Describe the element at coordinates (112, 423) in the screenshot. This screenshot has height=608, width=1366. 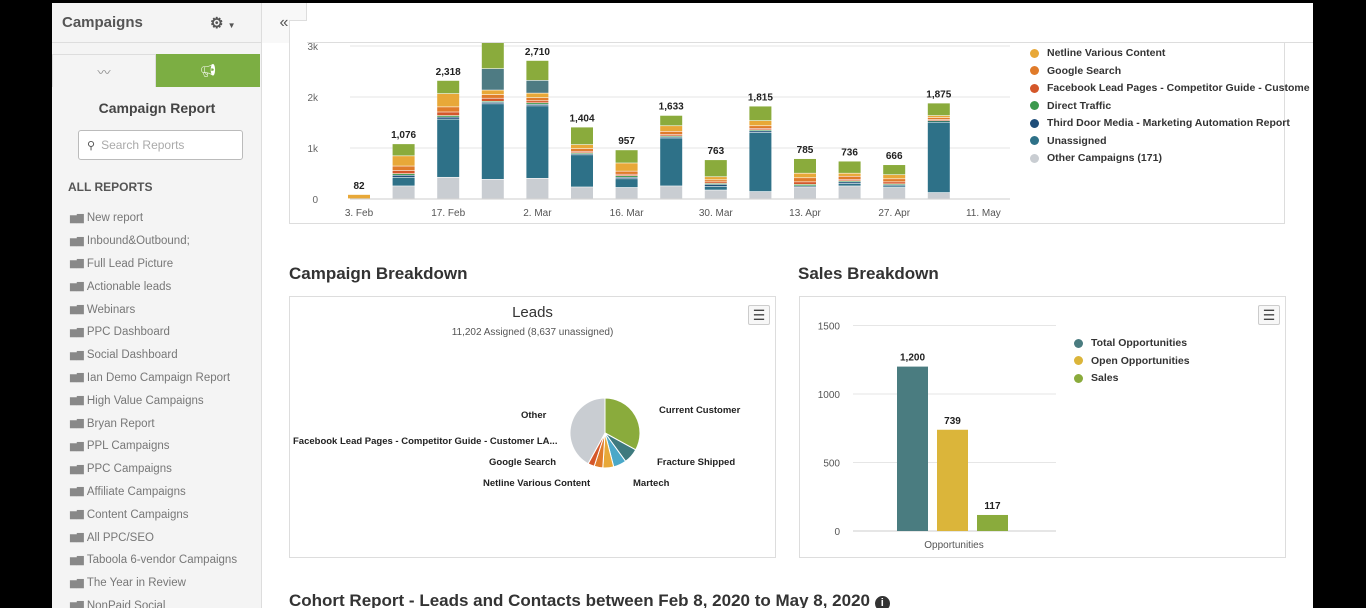
I see `sidebar-report-item: ▆▇ Bryan Report` at that location.